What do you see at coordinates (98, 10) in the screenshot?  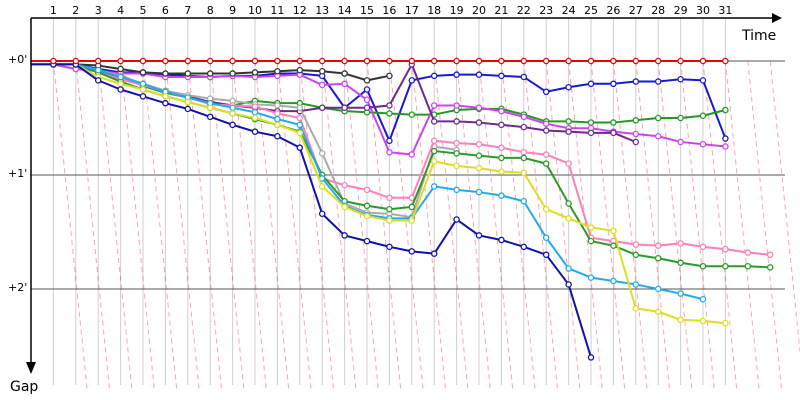 I see `x-tick-label: 3` at bounding box center [98, 10].